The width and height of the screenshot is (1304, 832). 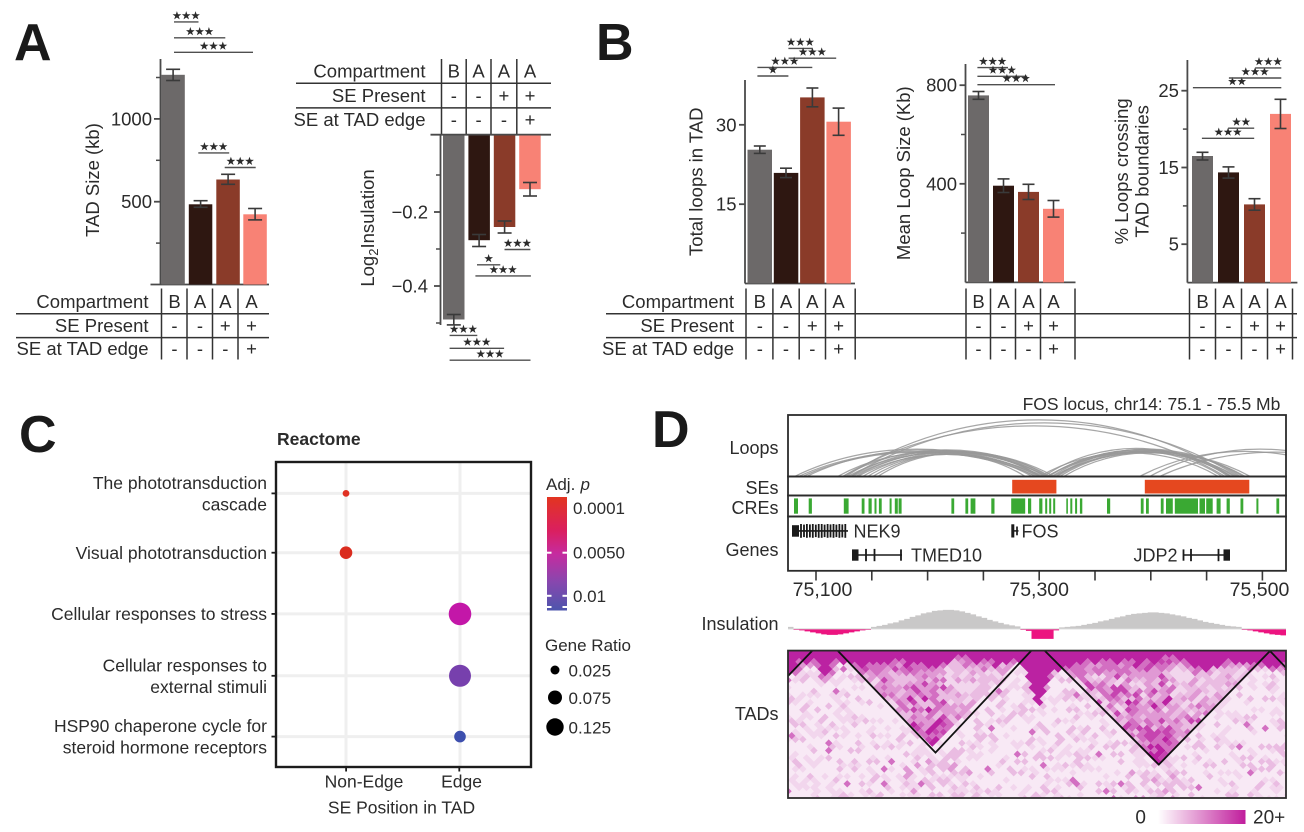 What do you see at coordinates (92, 180) in the screenshot?
I see `svg-text: TAD Size (kb)` at bounding box center [92, 180].